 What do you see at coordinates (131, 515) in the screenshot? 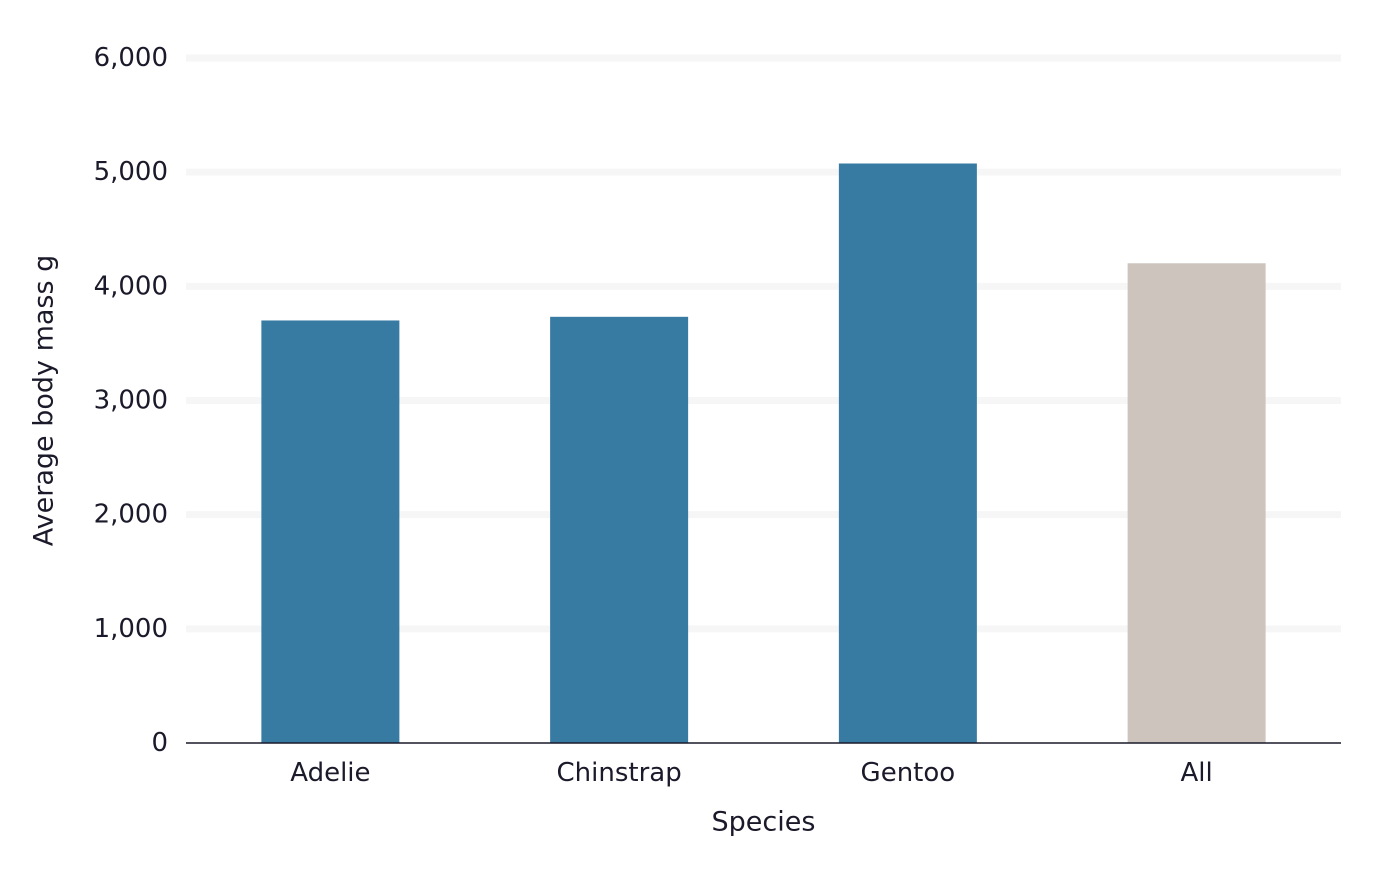
I see `y-tick-label: 2,000` at bounding box center [131, 515].